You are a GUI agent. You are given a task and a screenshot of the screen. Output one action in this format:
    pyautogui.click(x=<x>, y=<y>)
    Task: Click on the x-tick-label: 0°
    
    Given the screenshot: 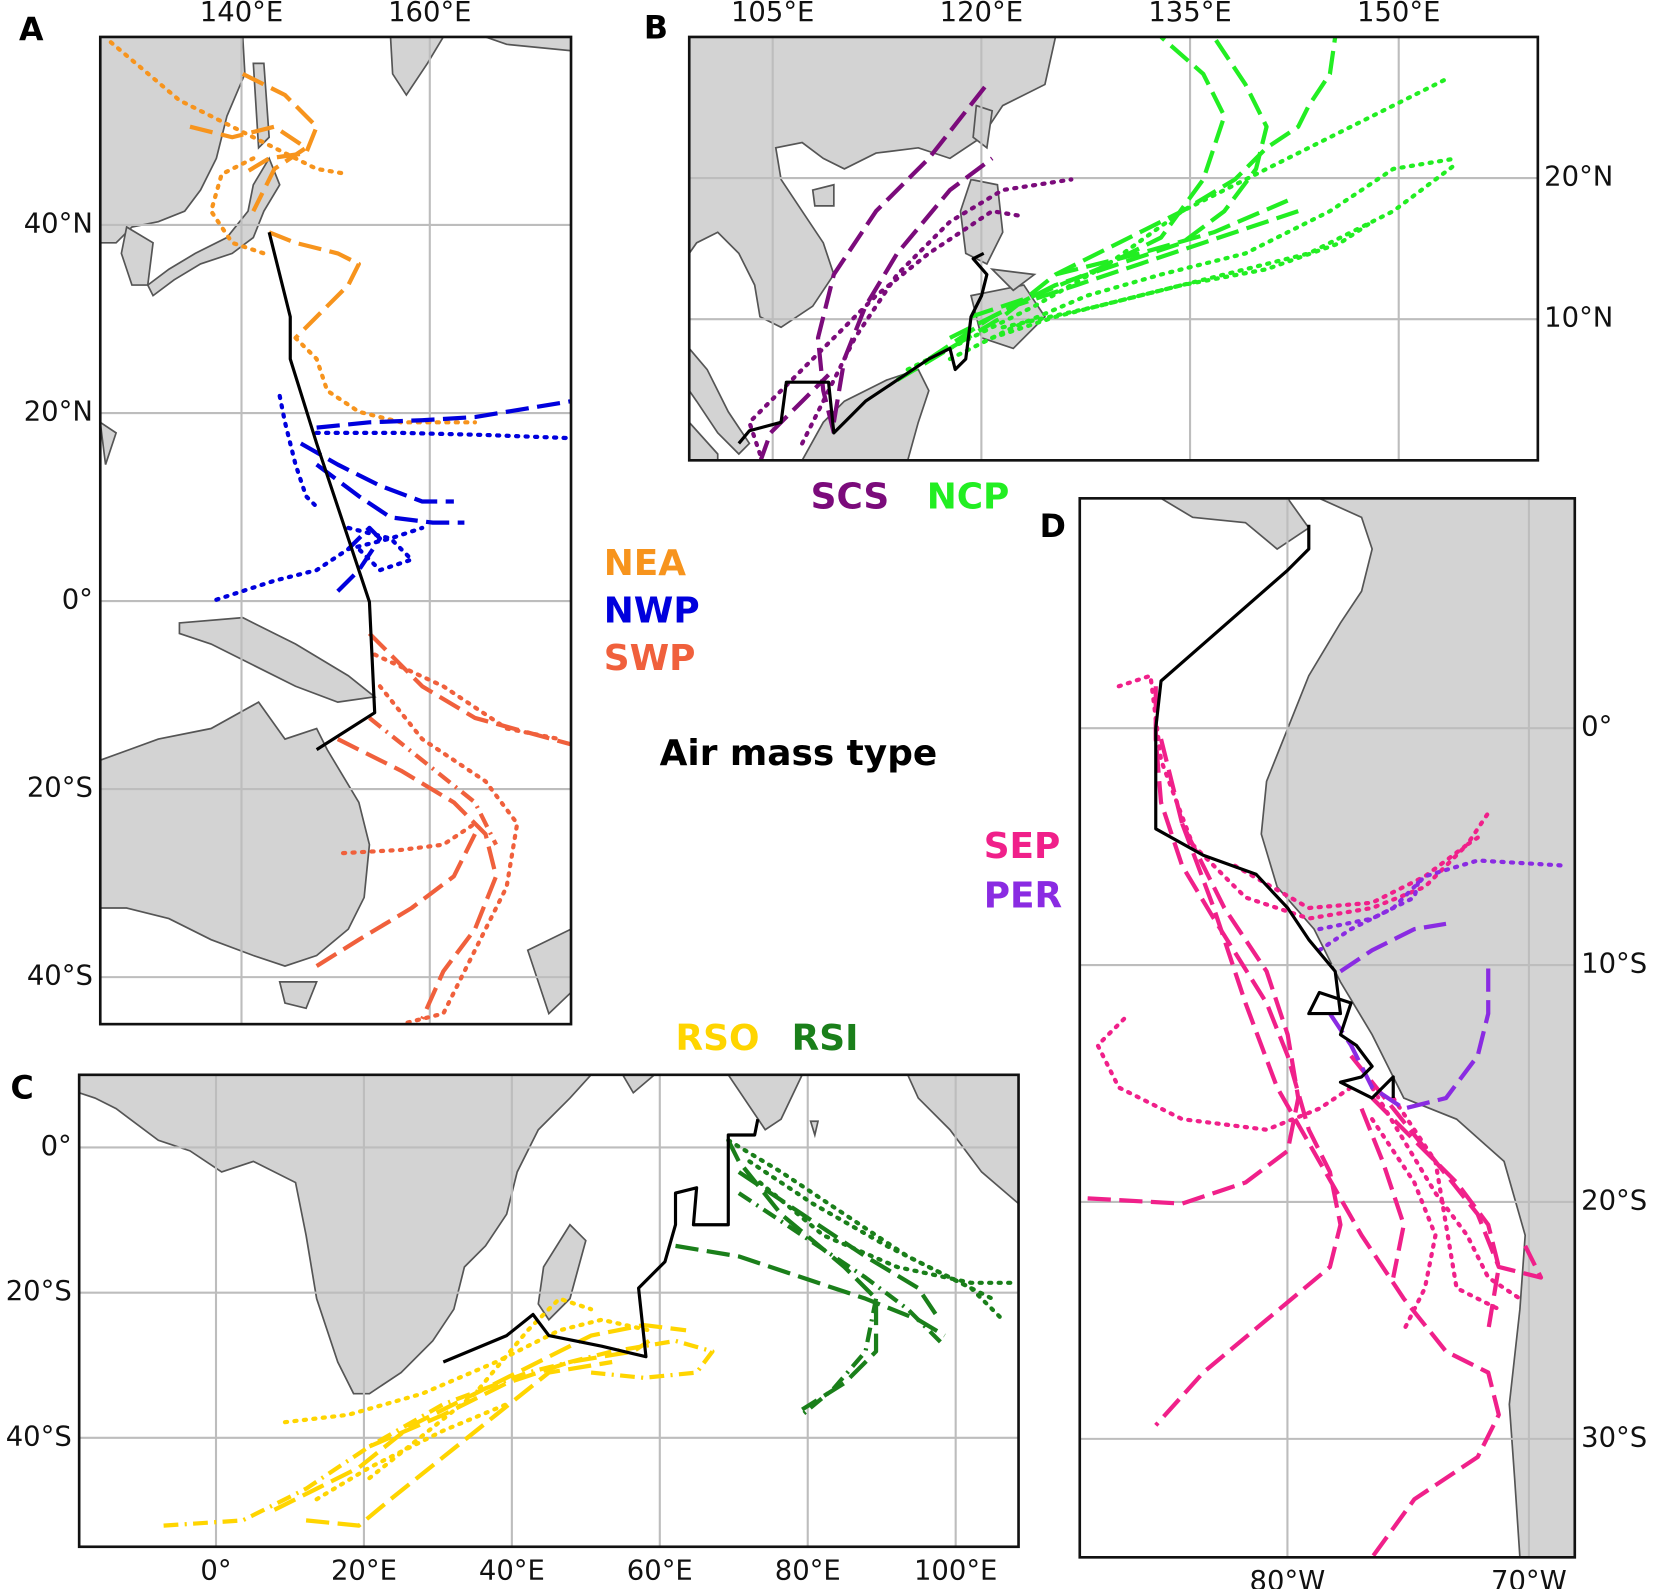 What is the action you would take?
    pyautogui.click(x=215, y=1571)
    